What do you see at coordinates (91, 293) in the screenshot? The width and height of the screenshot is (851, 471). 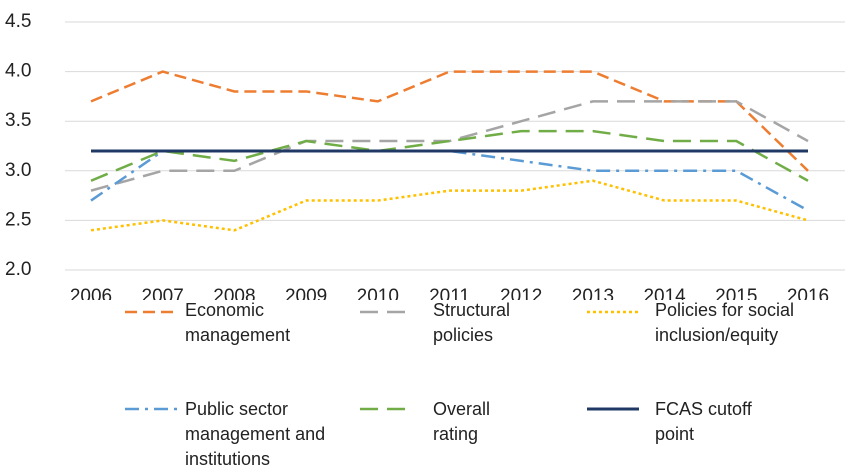 I see `x-tick-label: 2006` at bounding box center [91, 293].